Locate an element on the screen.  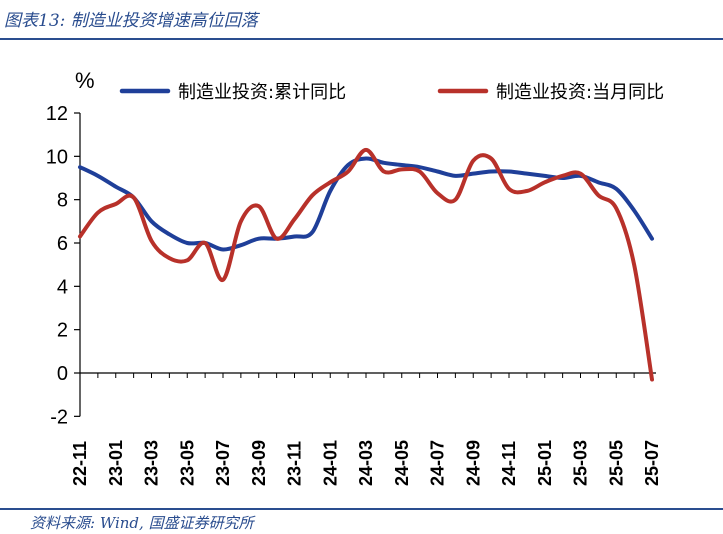
x-tick-label: 23-01 is located at coordinates (116, 463).